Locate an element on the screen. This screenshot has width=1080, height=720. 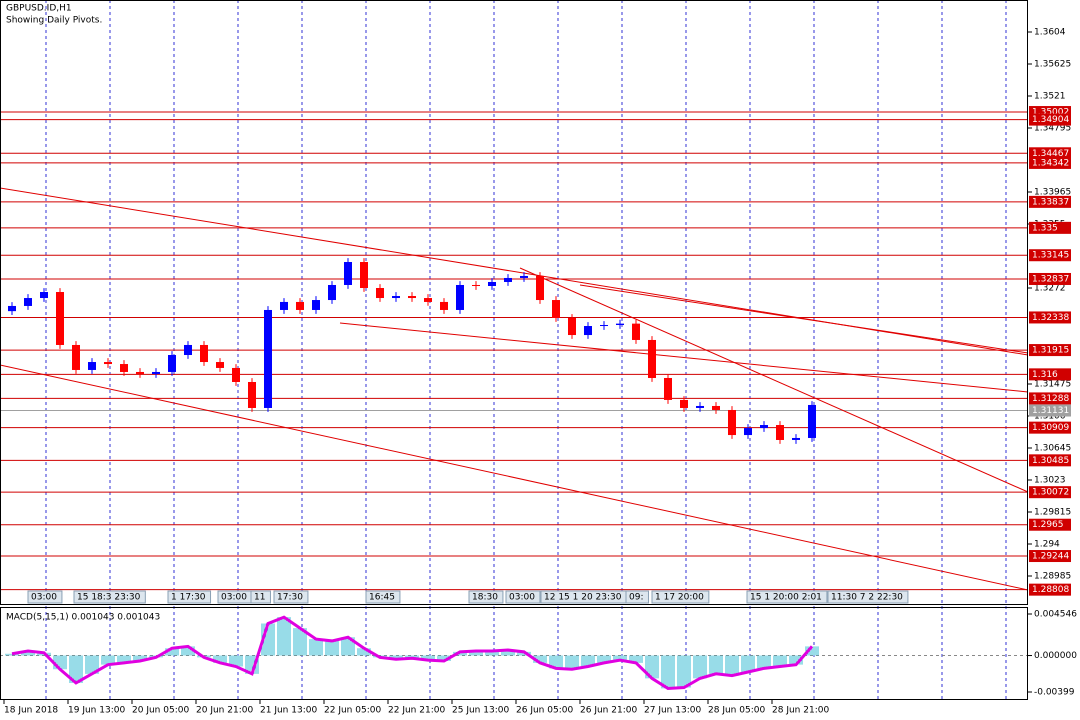
macd-title: MACD(5,15,1) 0.001043 0.001043 is located at coordinates (83, 618).